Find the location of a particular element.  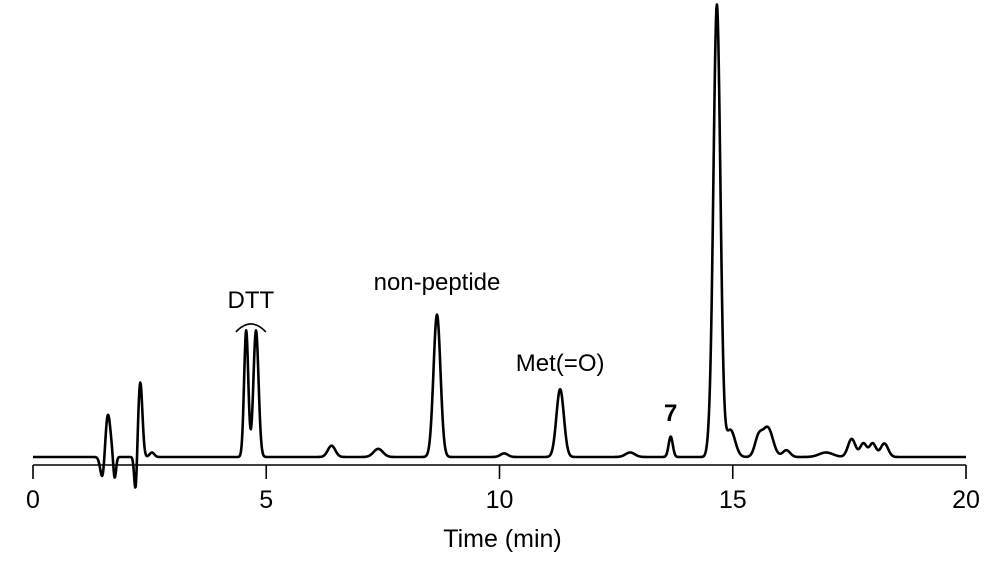

x-tick-label-20: 20 is located at coordinates (966, 500).